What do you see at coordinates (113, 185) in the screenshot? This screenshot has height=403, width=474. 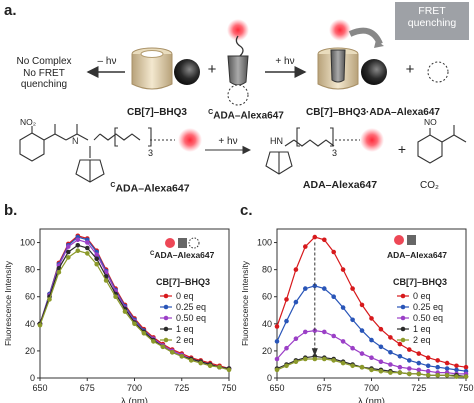 I see `chem-cage-superscript: C` at bounding box center [113, 185].